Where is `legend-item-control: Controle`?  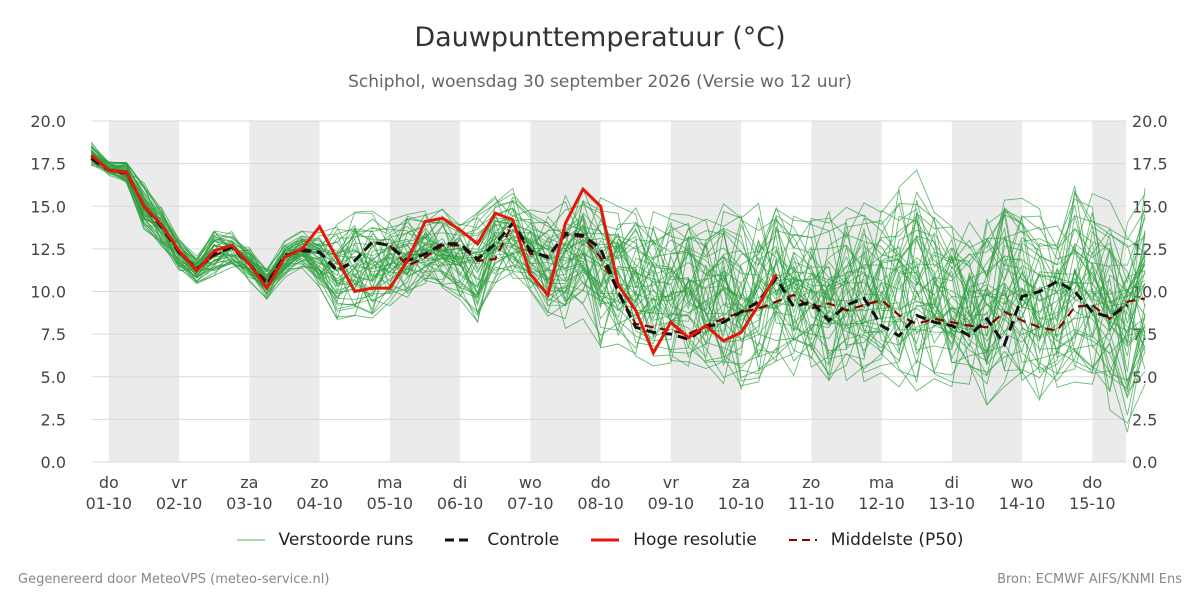
legend-item-control: Controle is located at coordinates (502, 540).